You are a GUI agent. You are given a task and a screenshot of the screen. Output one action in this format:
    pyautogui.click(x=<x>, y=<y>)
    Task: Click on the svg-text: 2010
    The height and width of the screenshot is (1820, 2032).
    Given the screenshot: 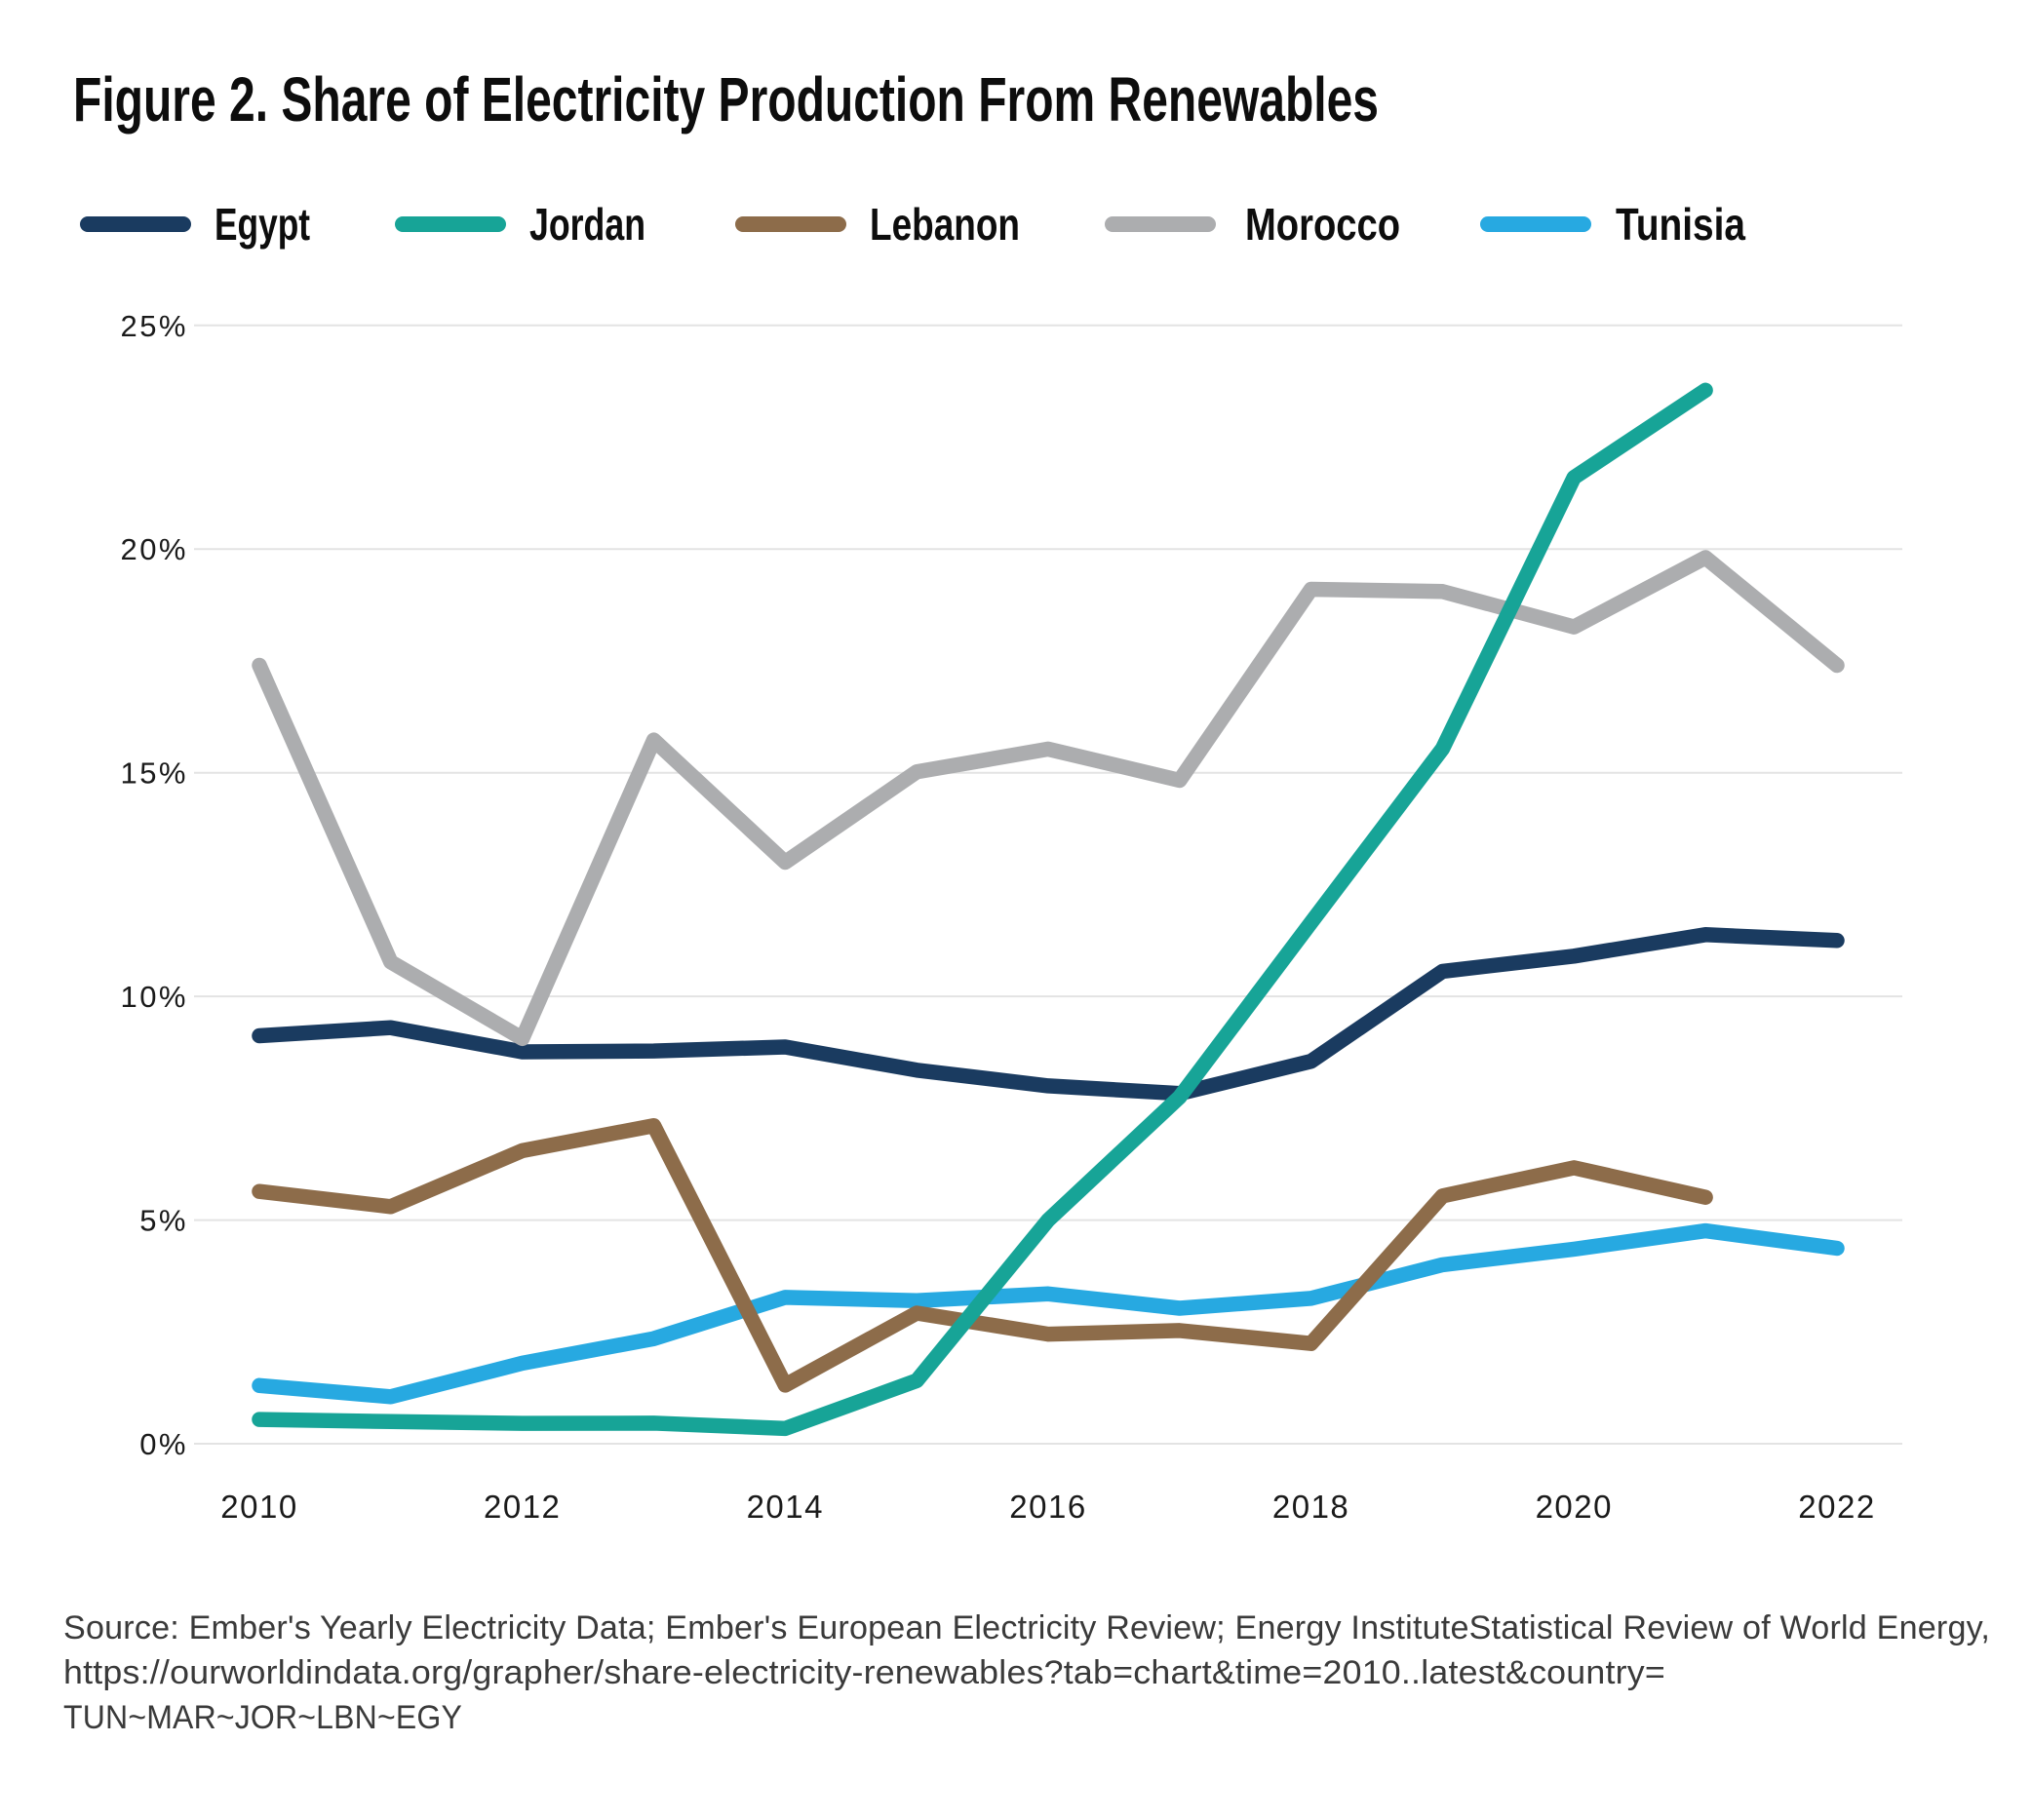 What is the action you would take?
    pyautogui.click(x=258, y=1507)
    